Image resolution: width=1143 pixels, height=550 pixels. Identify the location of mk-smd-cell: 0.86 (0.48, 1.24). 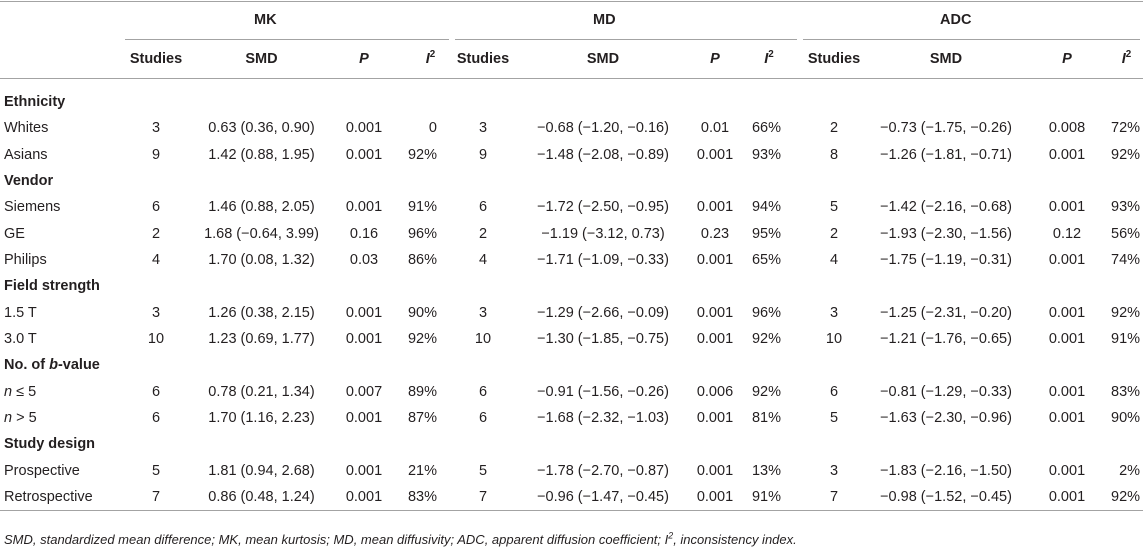
(261, 496).